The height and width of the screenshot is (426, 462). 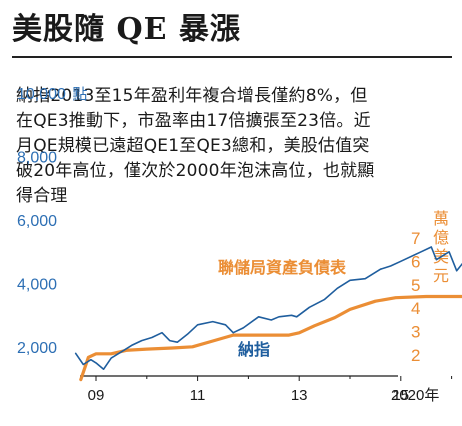 What do you see at coordinates (415, 395) in the screenshot?
I see `x-tick-label-last: 2020年` at bounding box center [415, 395].